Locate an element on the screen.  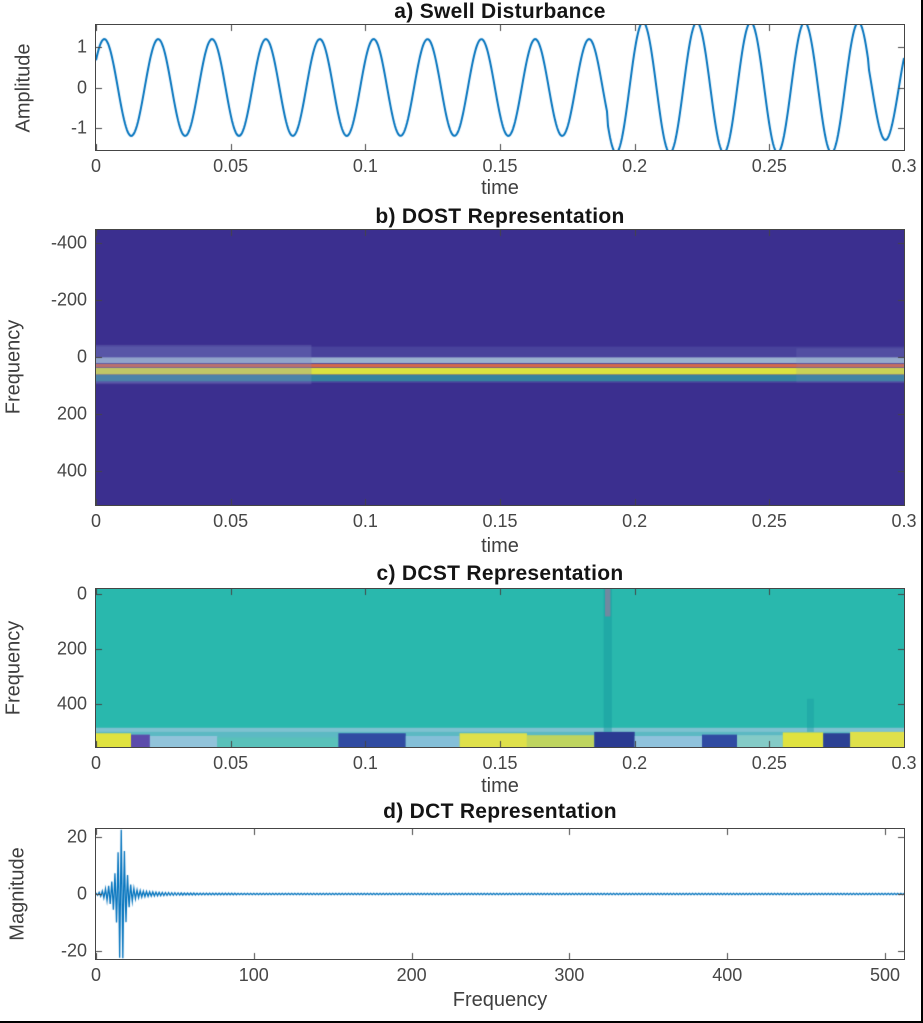
x-tick-label: 300 is located at coordinates (569, 975).